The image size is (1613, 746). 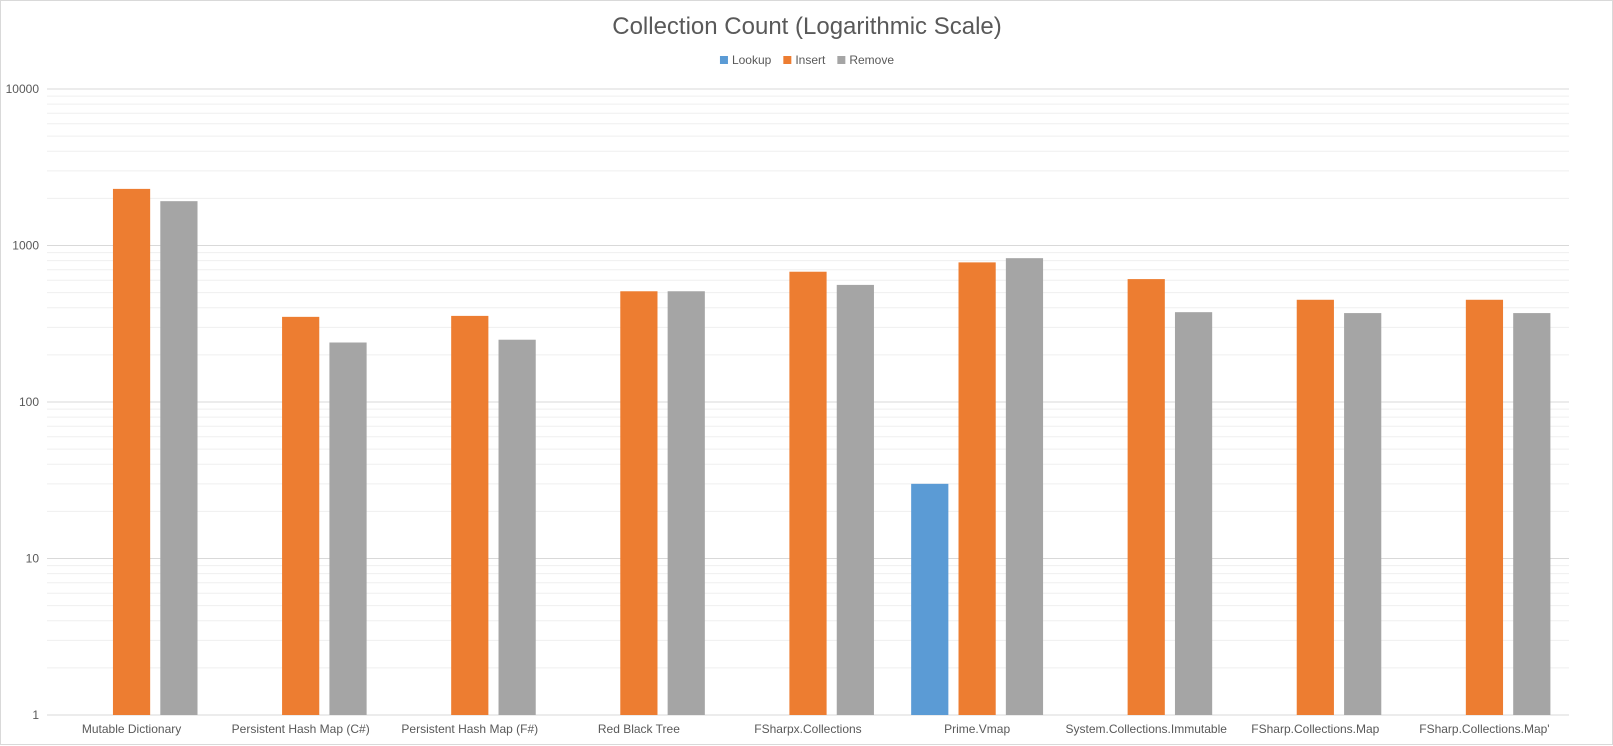 What do you see at coordinates (35, 715) in the screenshot?
I see `y-tick-label: 1` at bounding box center [35, 715].